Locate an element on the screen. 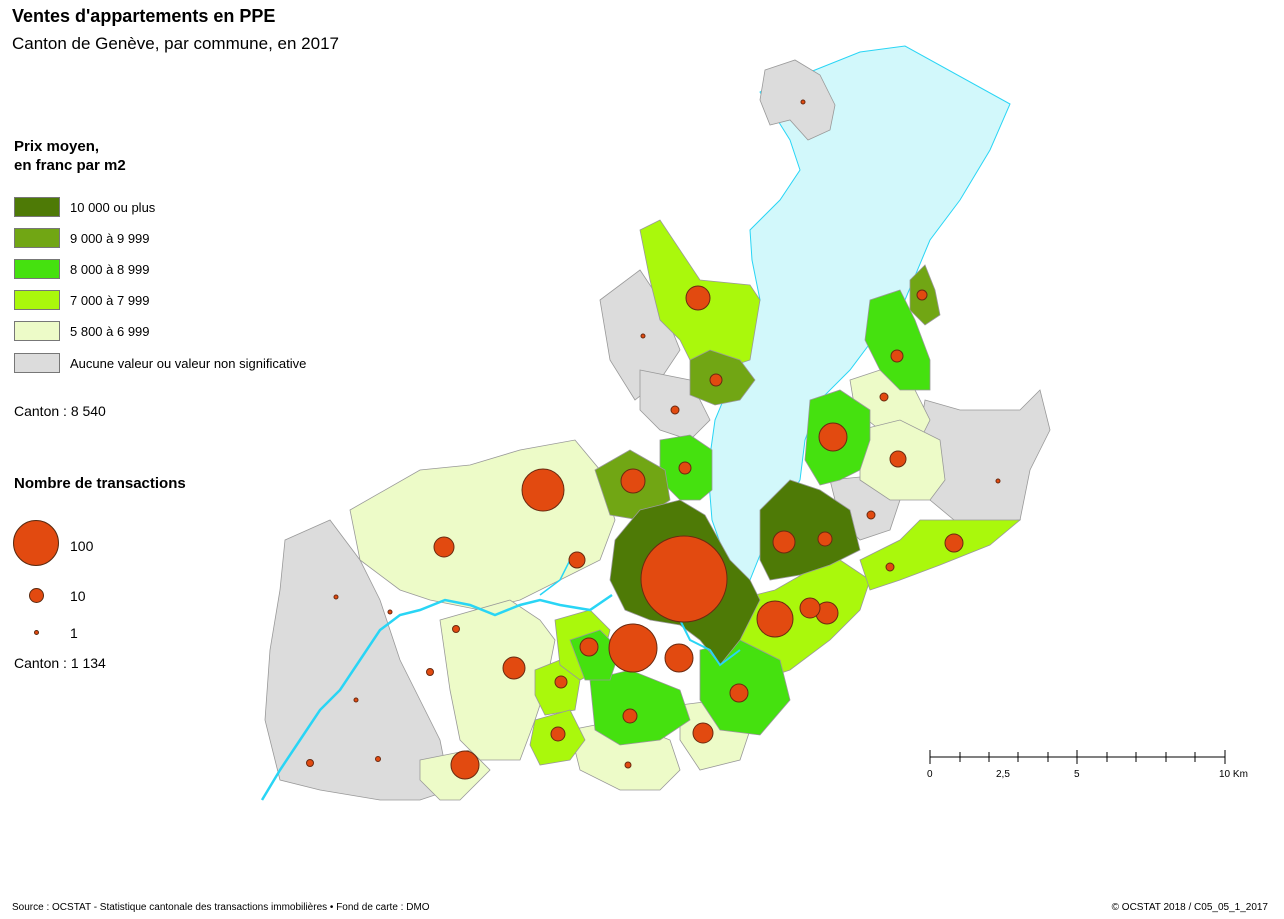 Image resolution: width=1284 pixels, height=919 pixels. scale-label-5: 5 is located at coordinates (1077, 774).